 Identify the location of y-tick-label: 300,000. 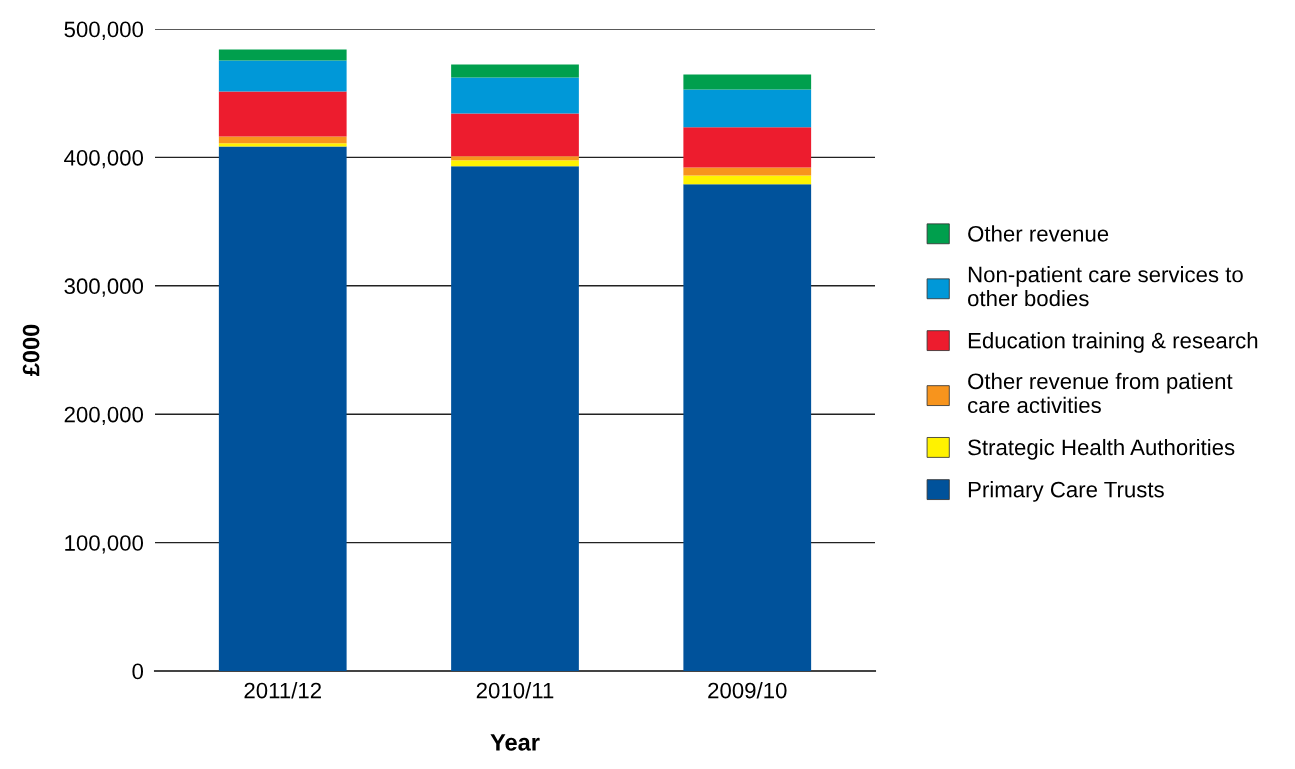
(104, 287).